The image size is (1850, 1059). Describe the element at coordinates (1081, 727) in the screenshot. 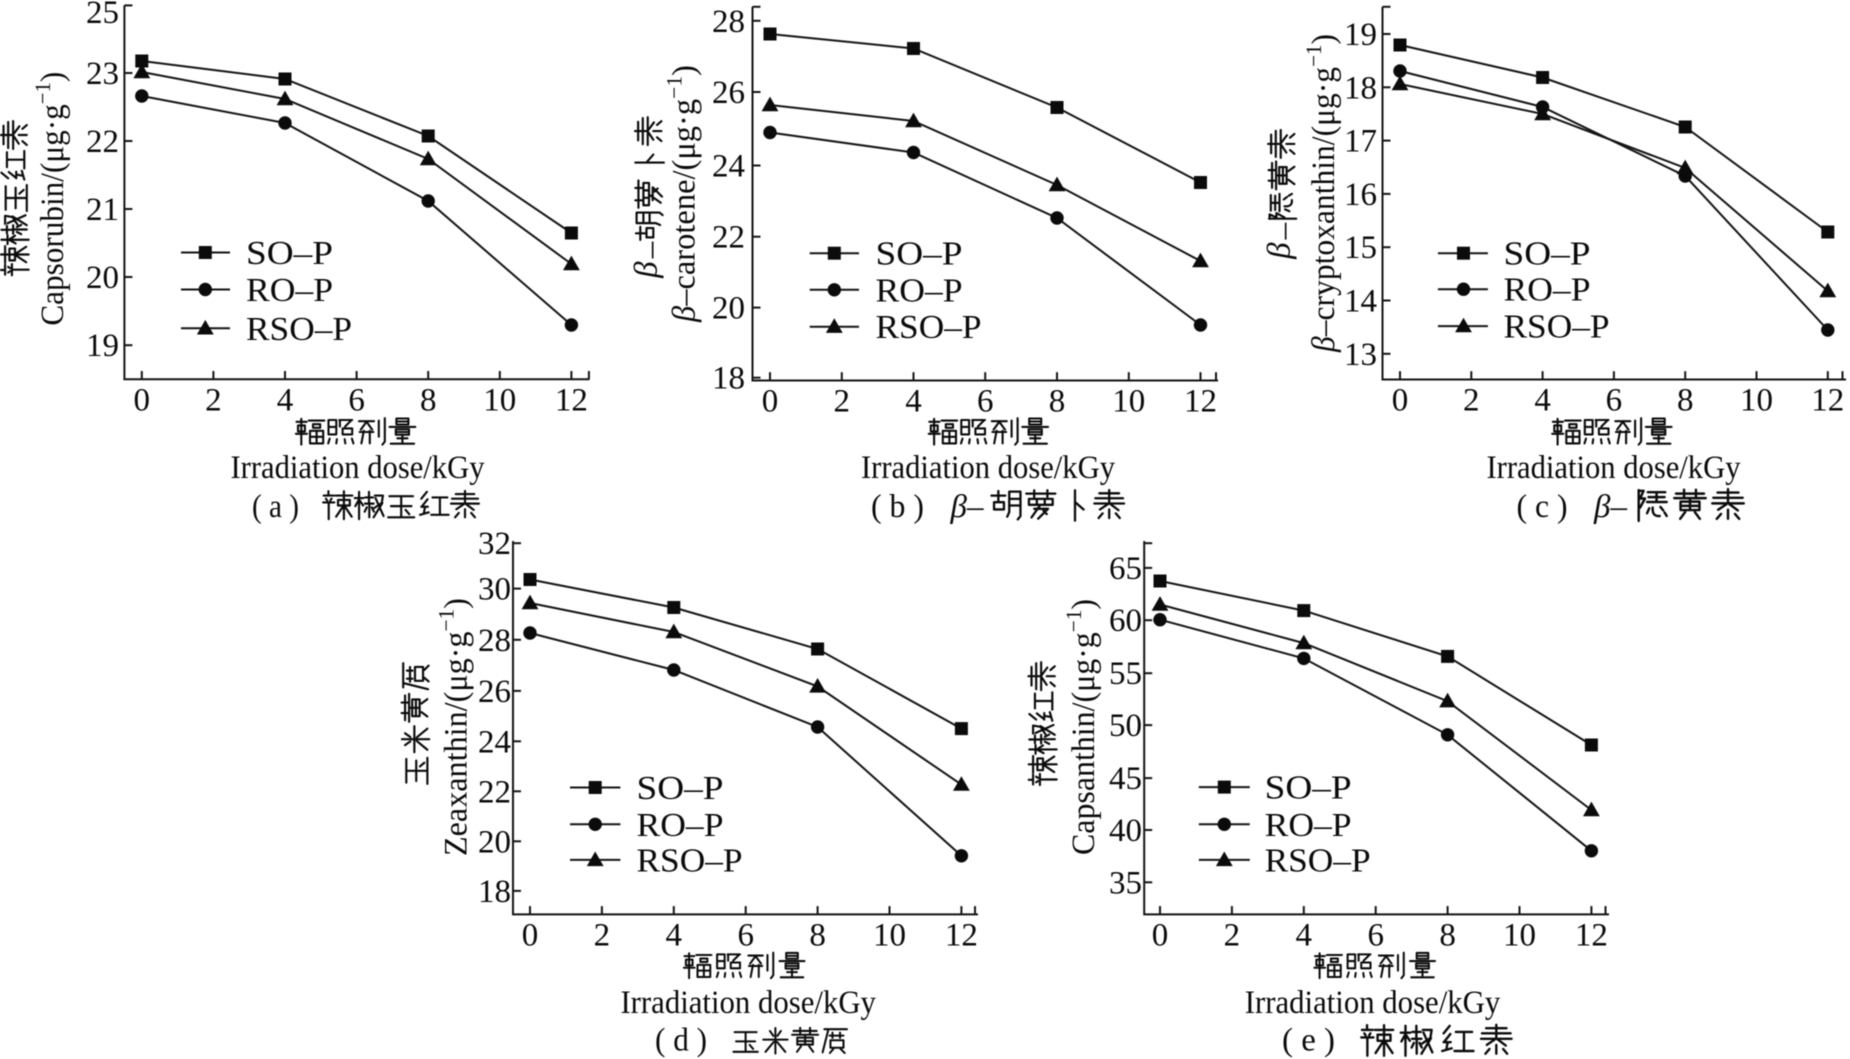

I see `svg-text: Capsanthin/(μg·g−1)` at that location.